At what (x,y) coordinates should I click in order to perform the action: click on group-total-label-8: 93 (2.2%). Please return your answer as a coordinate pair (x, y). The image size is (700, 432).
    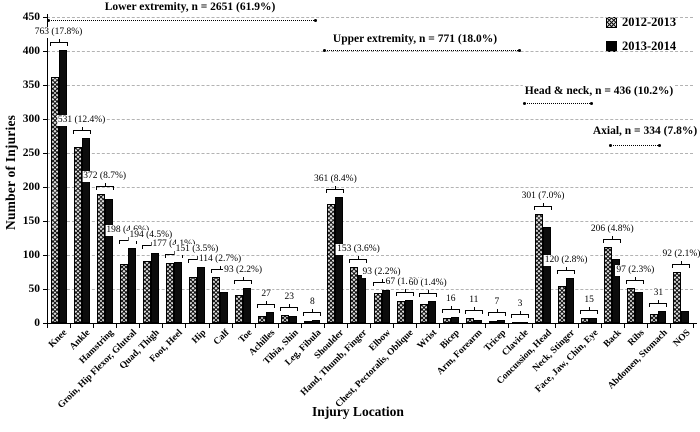
    Looking at the image, I should click on (243, 270).